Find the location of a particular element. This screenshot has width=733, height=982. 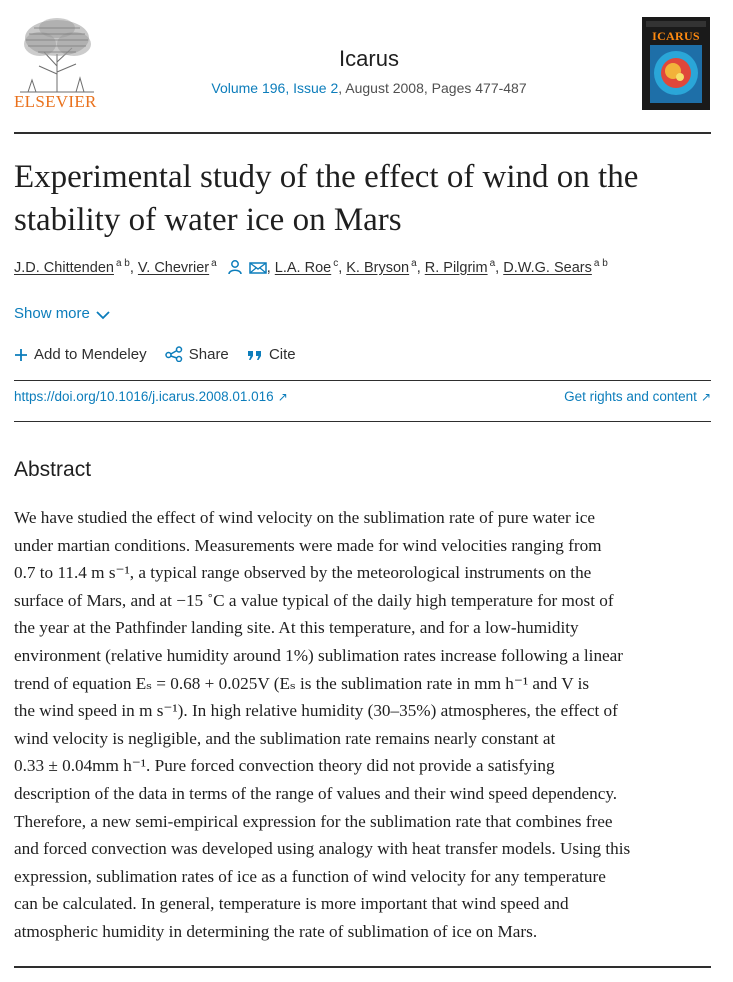

chevron-down-icon is located at coordinates (103, 315).